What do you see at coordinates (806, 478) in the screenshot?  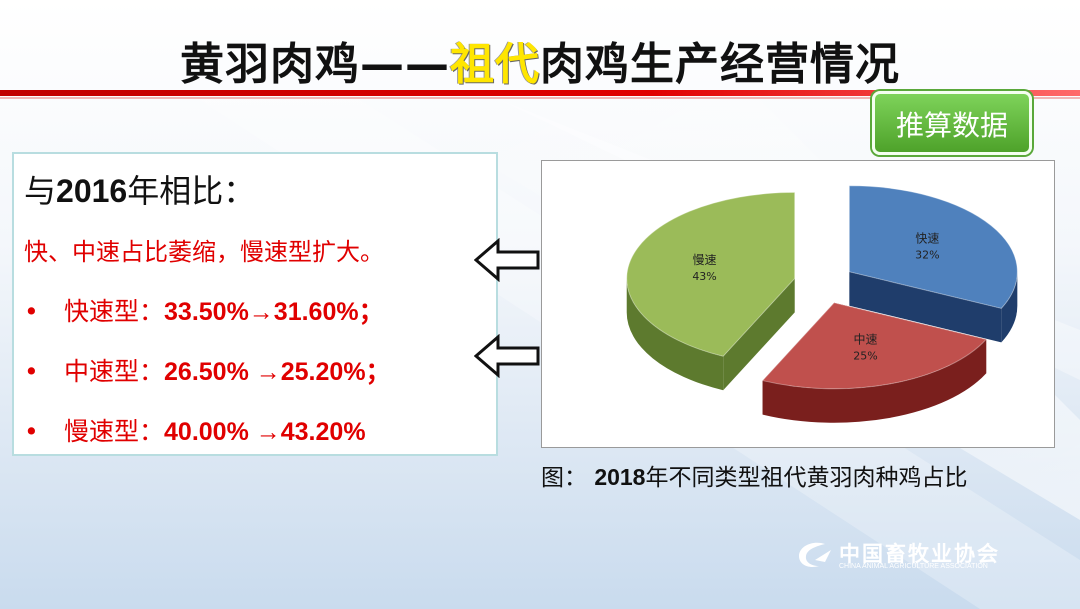 I see `caption-suffix: 年不同类型祖代黄羽肉种鸡占比` at bounding box center [806, 478].